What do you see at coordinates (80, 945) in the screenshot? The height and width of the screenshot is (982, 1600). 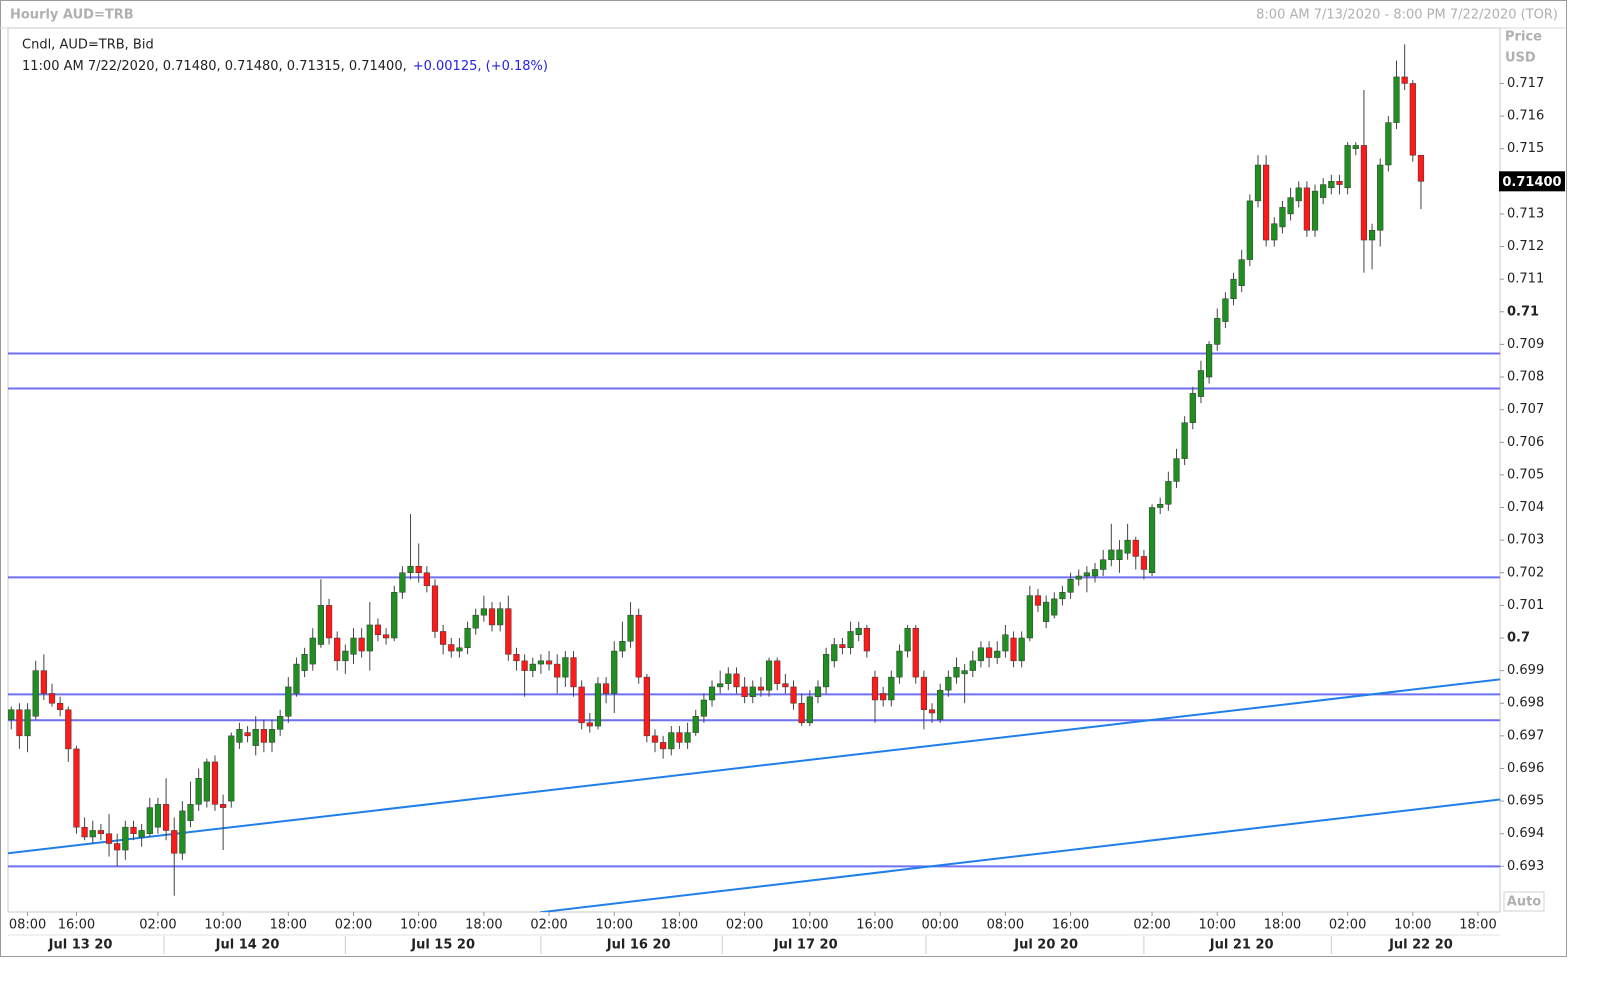 I see `date-label: Jul 13 20` at bounding box center [80, 945].